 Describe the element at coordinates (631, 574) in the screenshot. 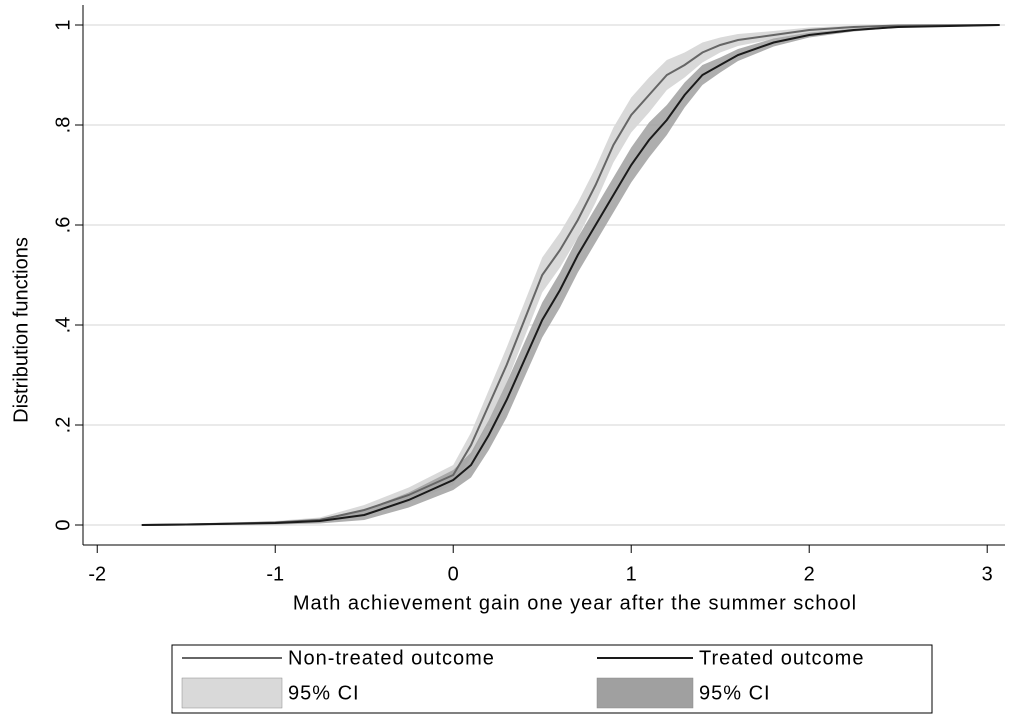

I see `x-tick-label: 1` at that location.